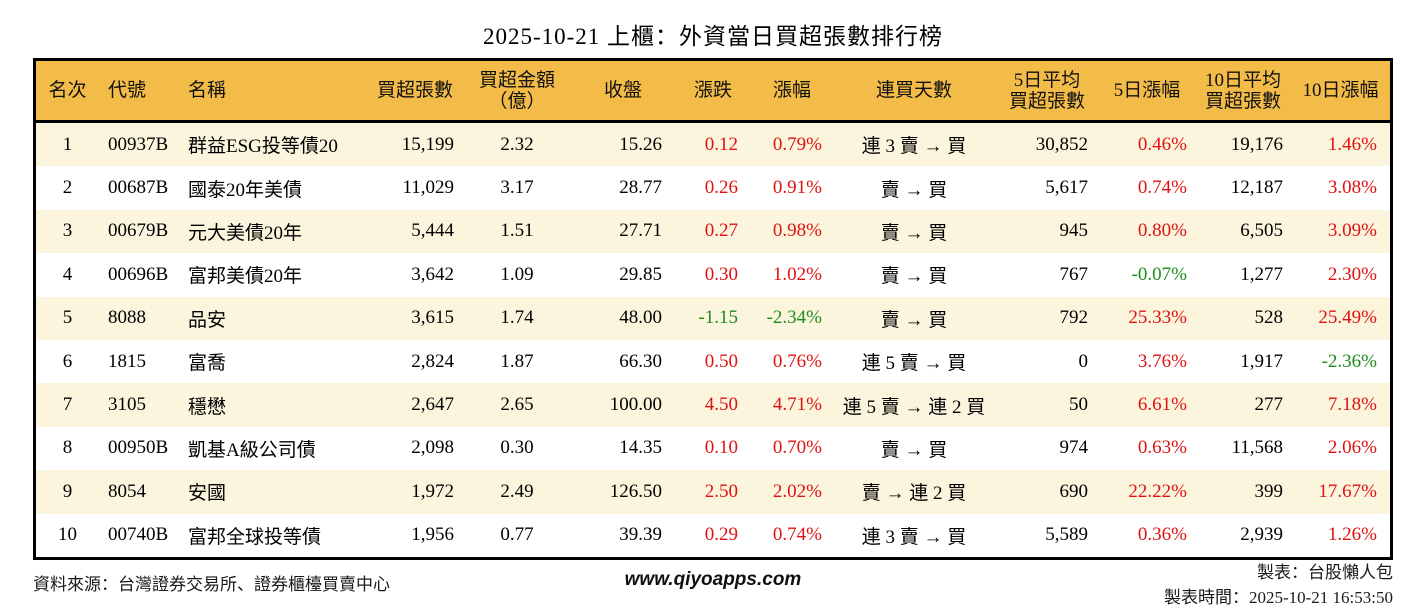 Image resolution: width=1426 pixels, height=612 pixels. Describe the element at coordinates (1352, 144) in the screenshot. I see `cell-pct10: 1.46%` at that location.